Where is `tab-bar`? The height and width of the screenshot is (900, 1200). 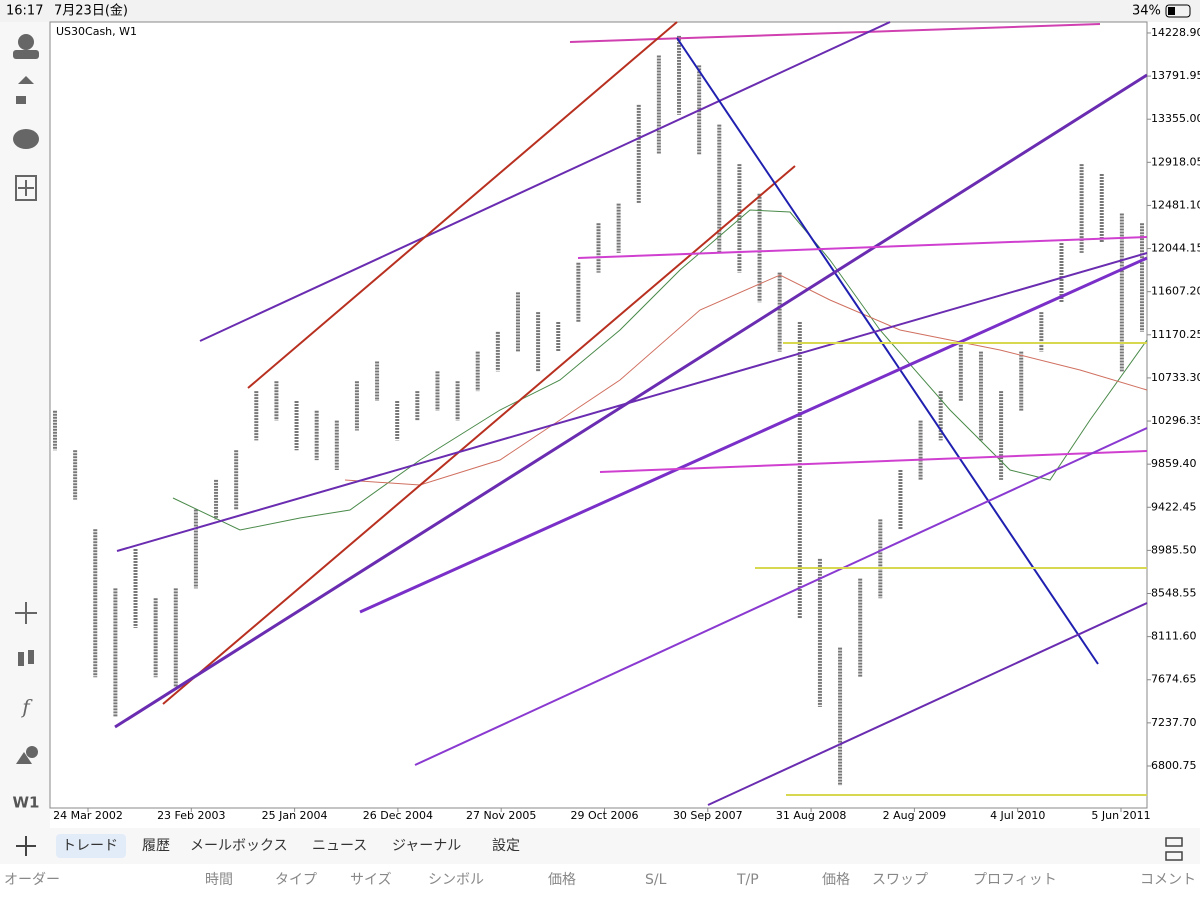 tab-bar is located at coordinates (600, 846).